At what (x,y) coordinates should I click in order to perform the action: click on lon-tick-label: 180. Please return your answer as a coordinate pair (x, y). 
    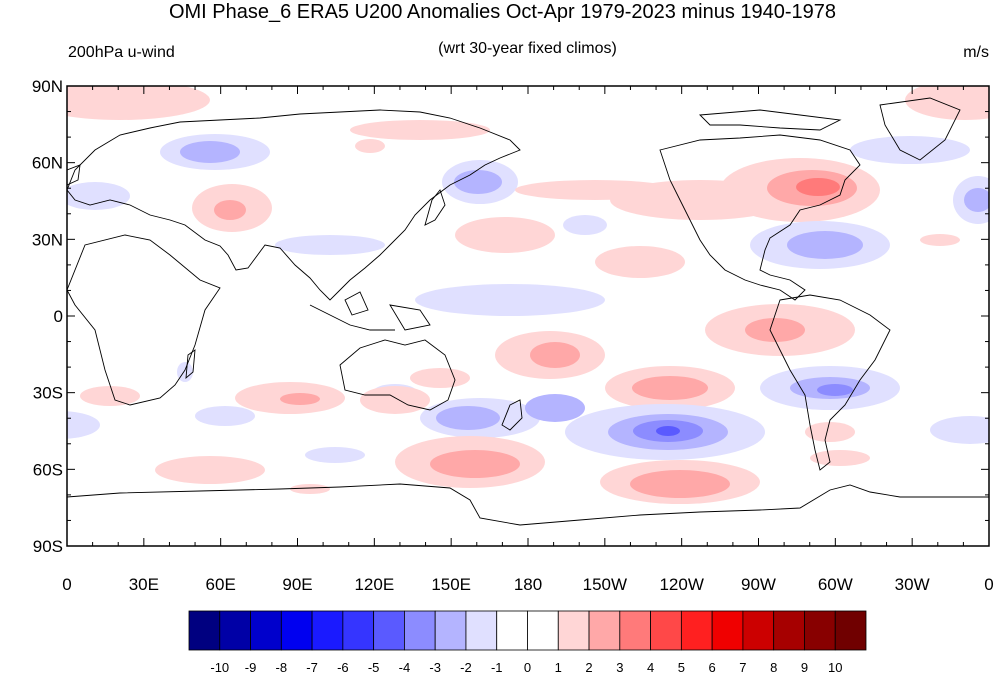
    Looking at the image, I should click on (528, 584).